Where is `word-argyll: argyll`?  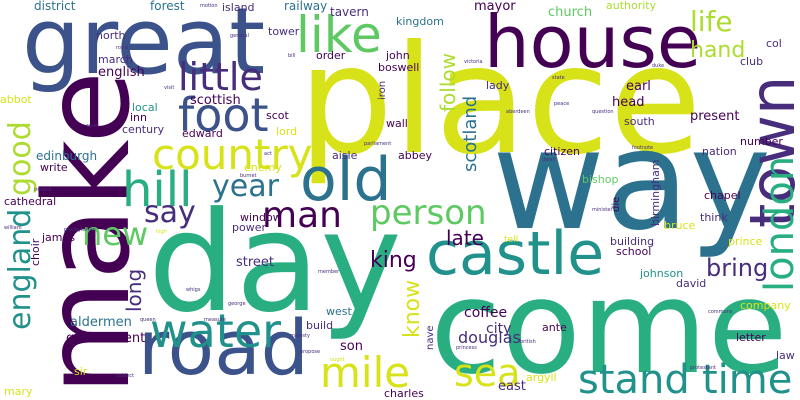 word-argyll: argyll is located at coordinates (541, 377).